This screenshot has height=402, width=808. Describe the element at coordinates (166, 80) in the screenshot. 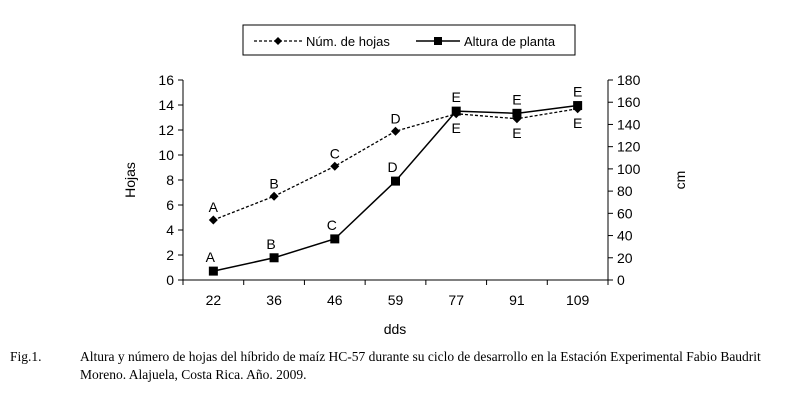

I see `y-tick-label: 16` at that location.